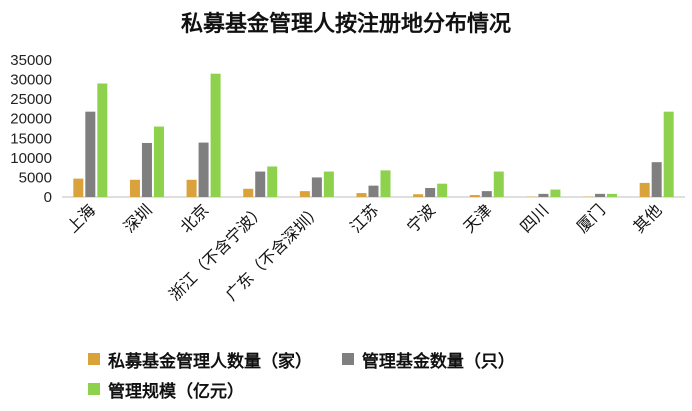  I want to click on legend-swatch-funds, so click(347, 359).